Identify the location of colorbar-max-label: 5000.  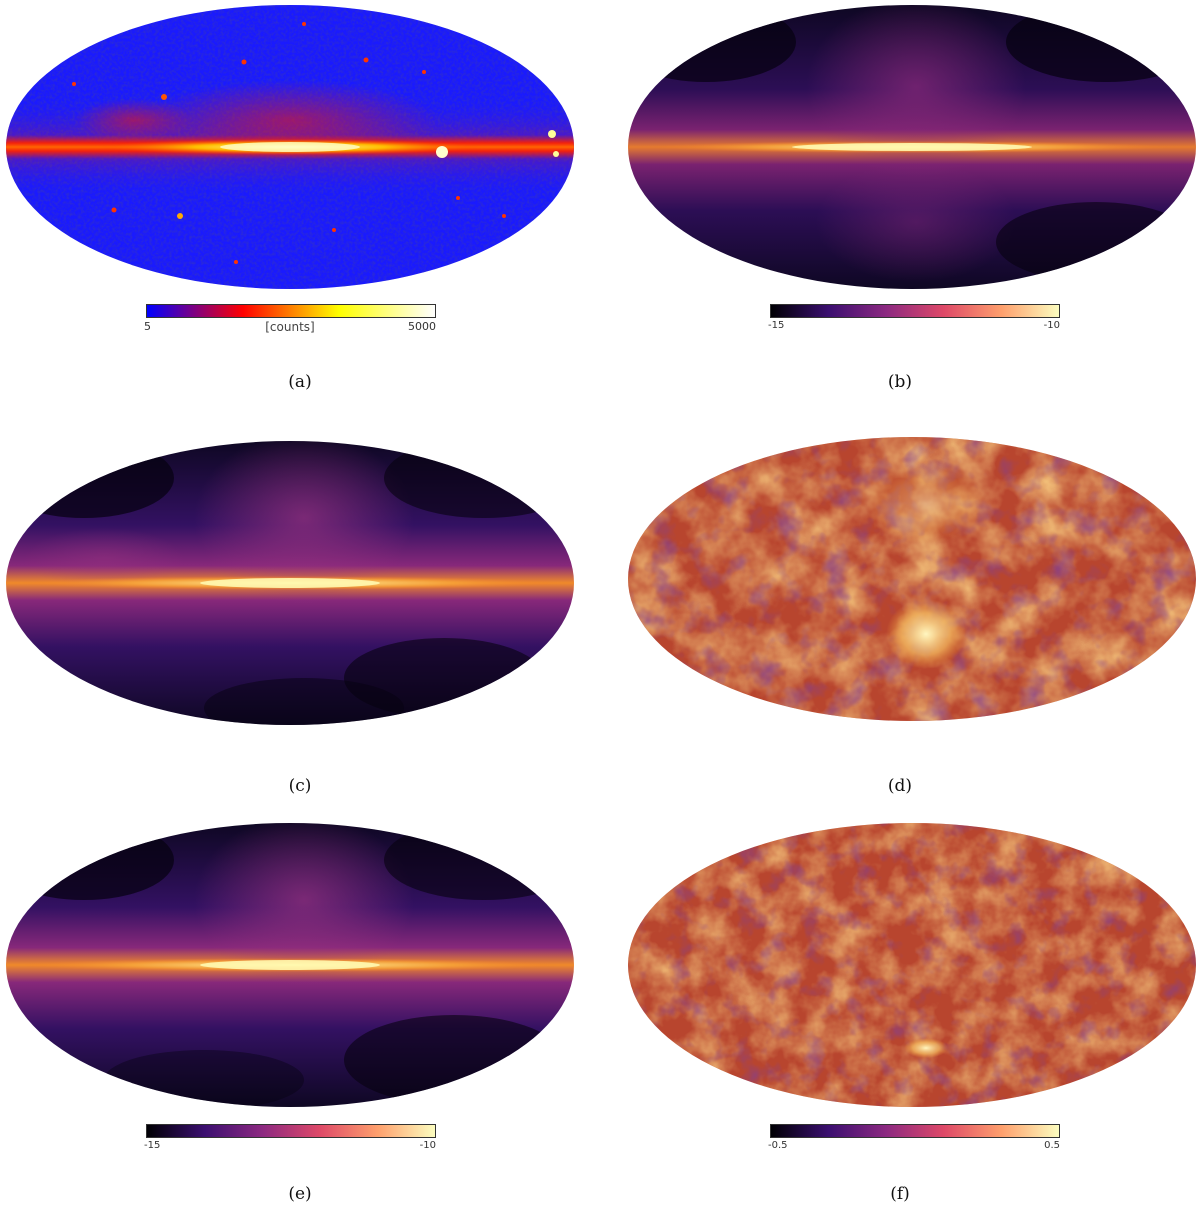
(422, 326).